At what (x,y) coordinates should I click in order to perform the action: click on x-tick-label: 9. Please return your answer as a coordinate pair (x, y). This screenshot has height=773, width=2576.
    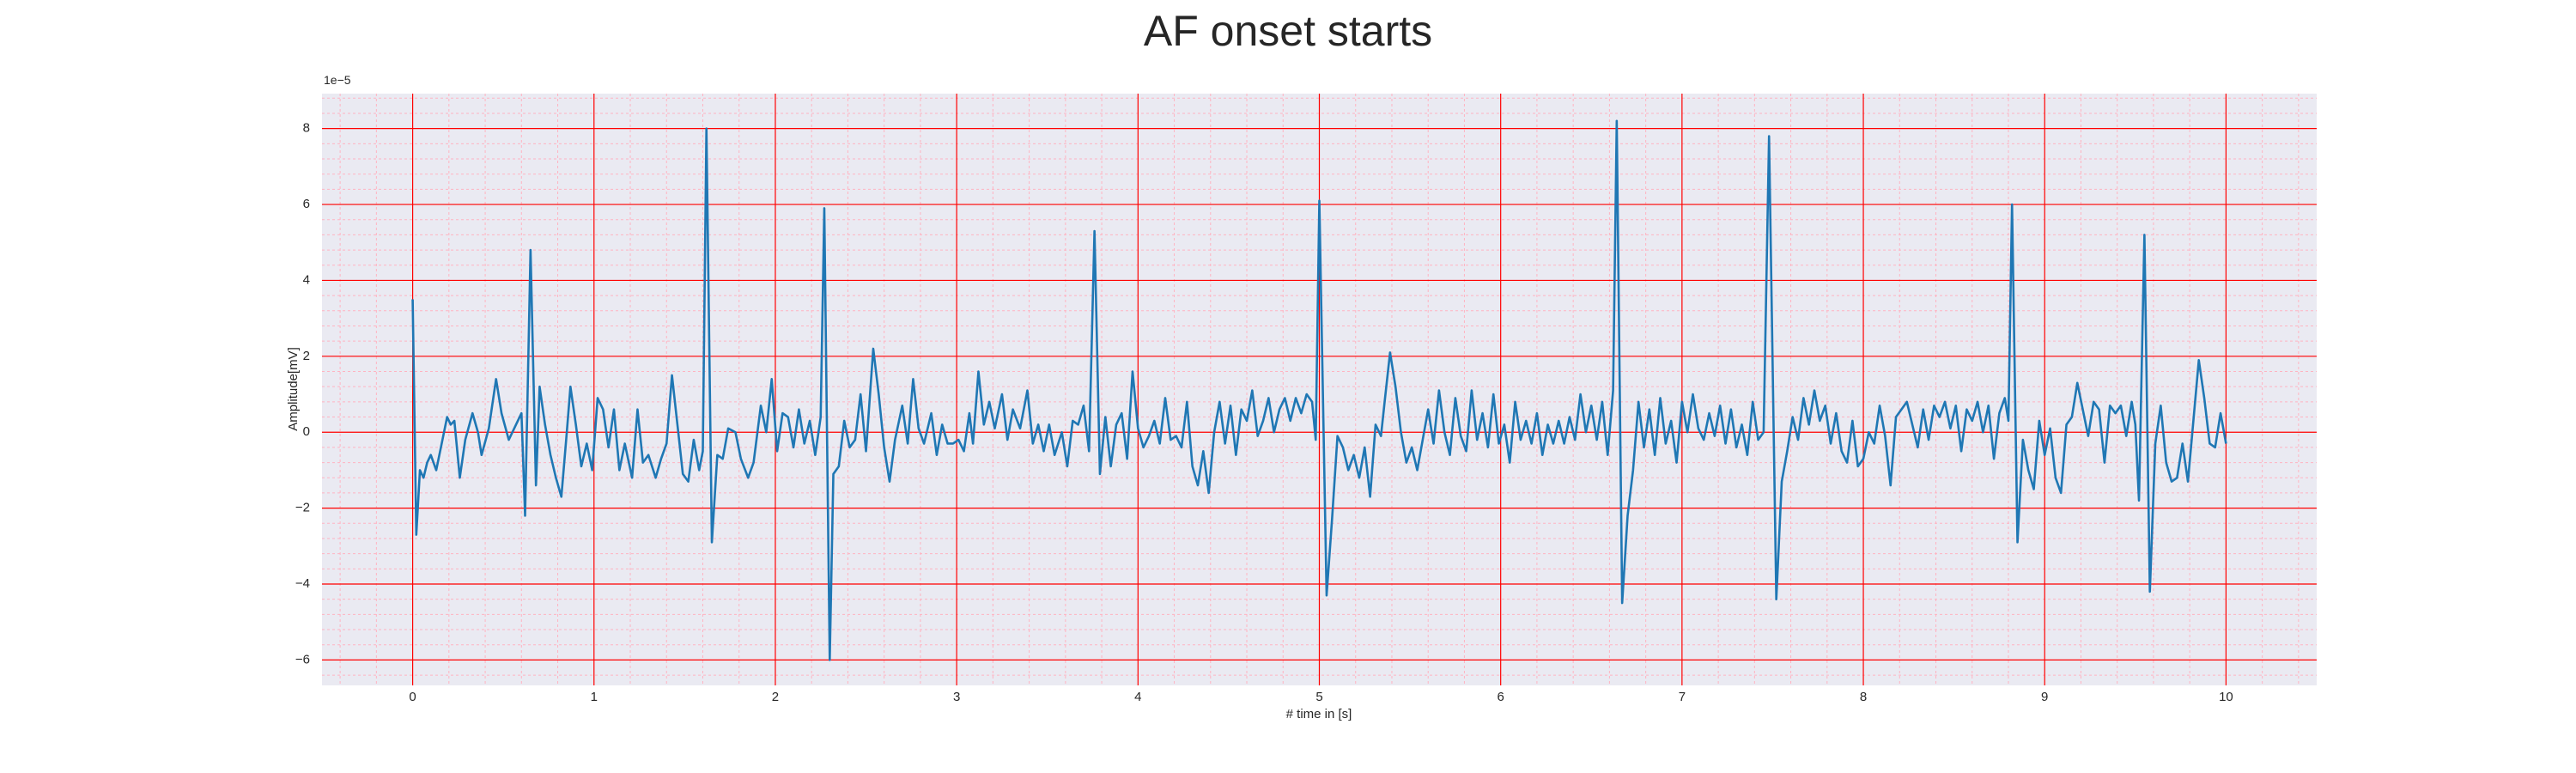
    Looking at the image, I should click on (2045, 697).